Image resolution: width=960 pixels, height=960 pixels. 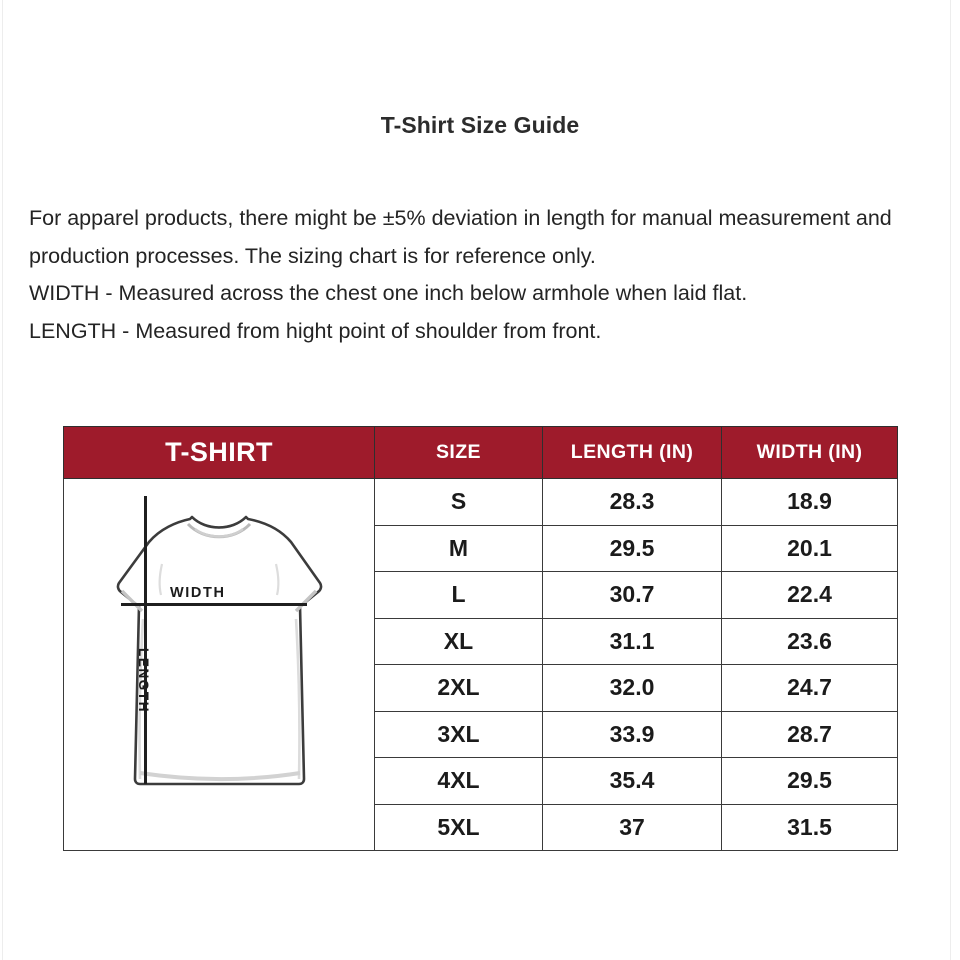 What do you see at coordinates (2, 480) in the screenshot?
I see `page-edge-left` at bounding box center [2, 480].